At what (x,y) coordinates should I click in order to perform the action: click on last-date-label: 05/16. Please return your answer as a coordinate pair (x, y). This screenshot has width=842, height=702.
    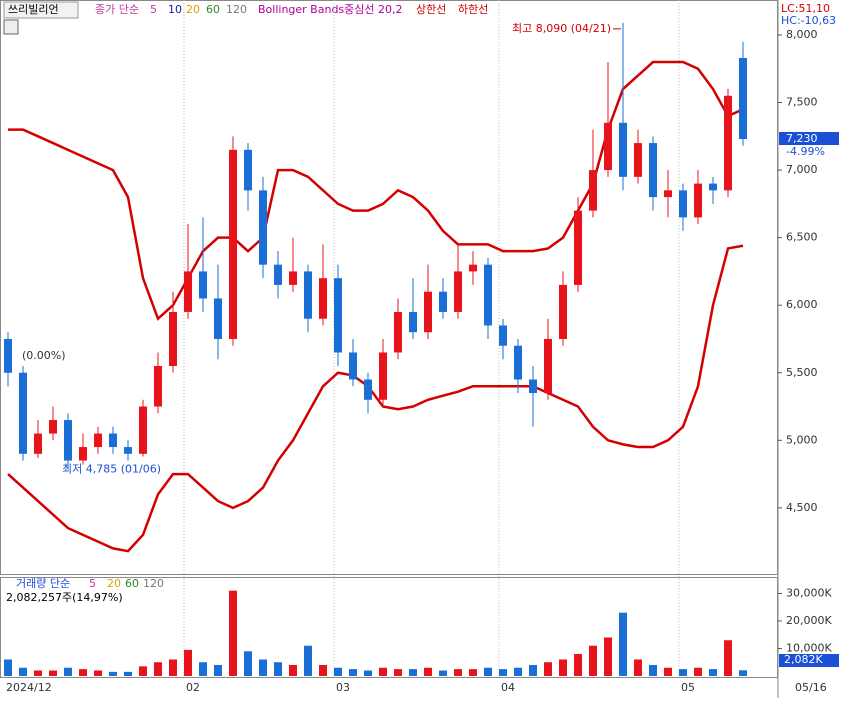
    Looking at the image, I should click on (811, 687).